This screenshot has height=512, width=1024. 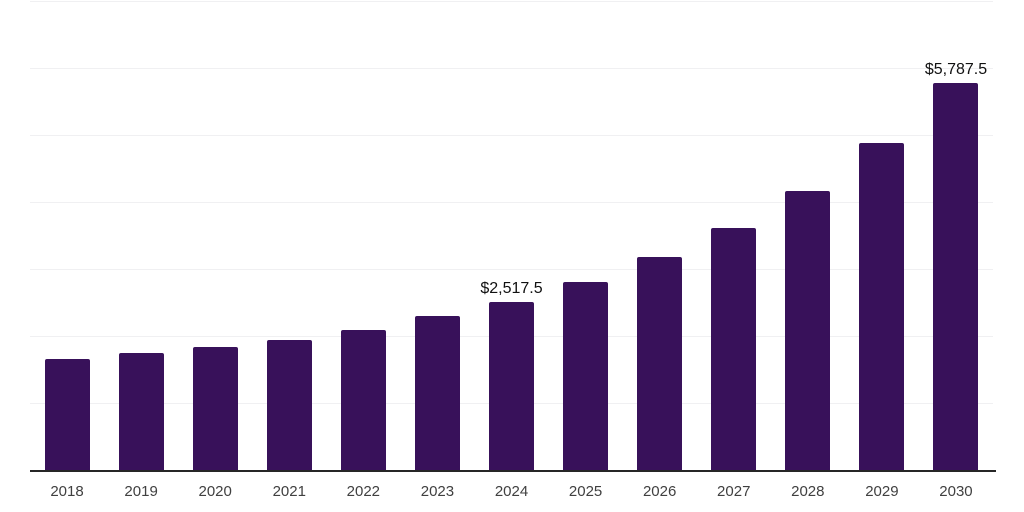 What do you see at coordinates (437, 236) in the screenshot?
I see `bar-slot-2023` at bounding box center [437, 236].